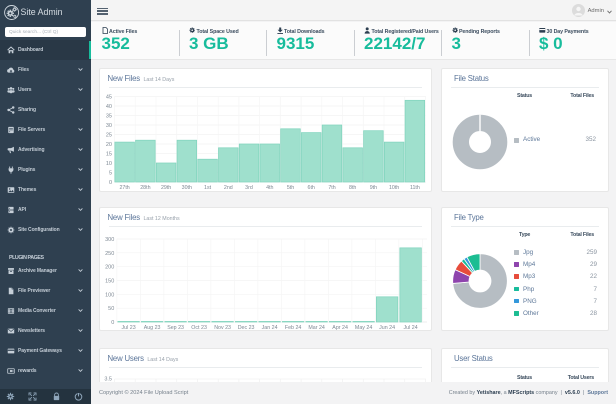 This screenshot has height=404, width=616. I want to click on svg-text: 1st, so click(208, 188).